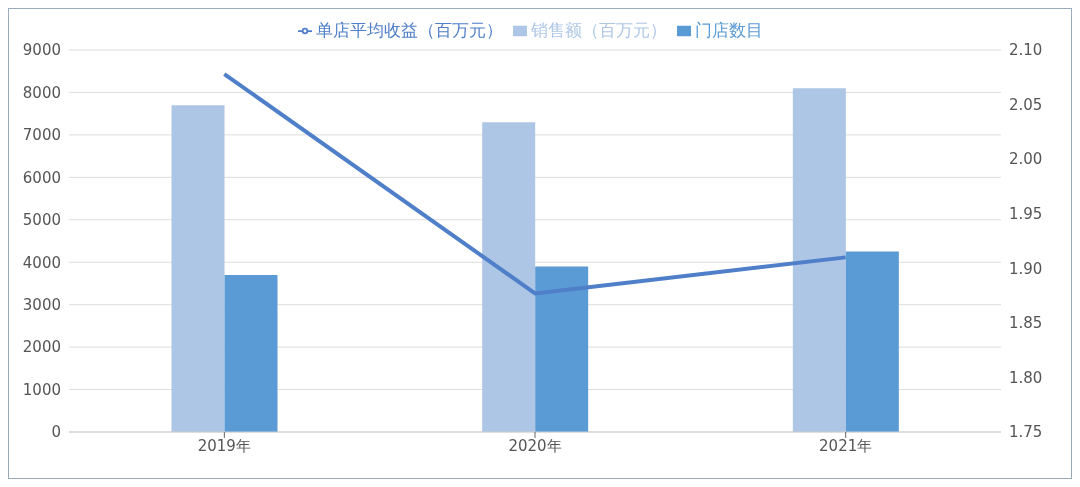 This screenshot has height=487, width=1080. Describe the element at coordinates (41, 50) in the screenshot. I see `y-tick-label: 9000` at that location.